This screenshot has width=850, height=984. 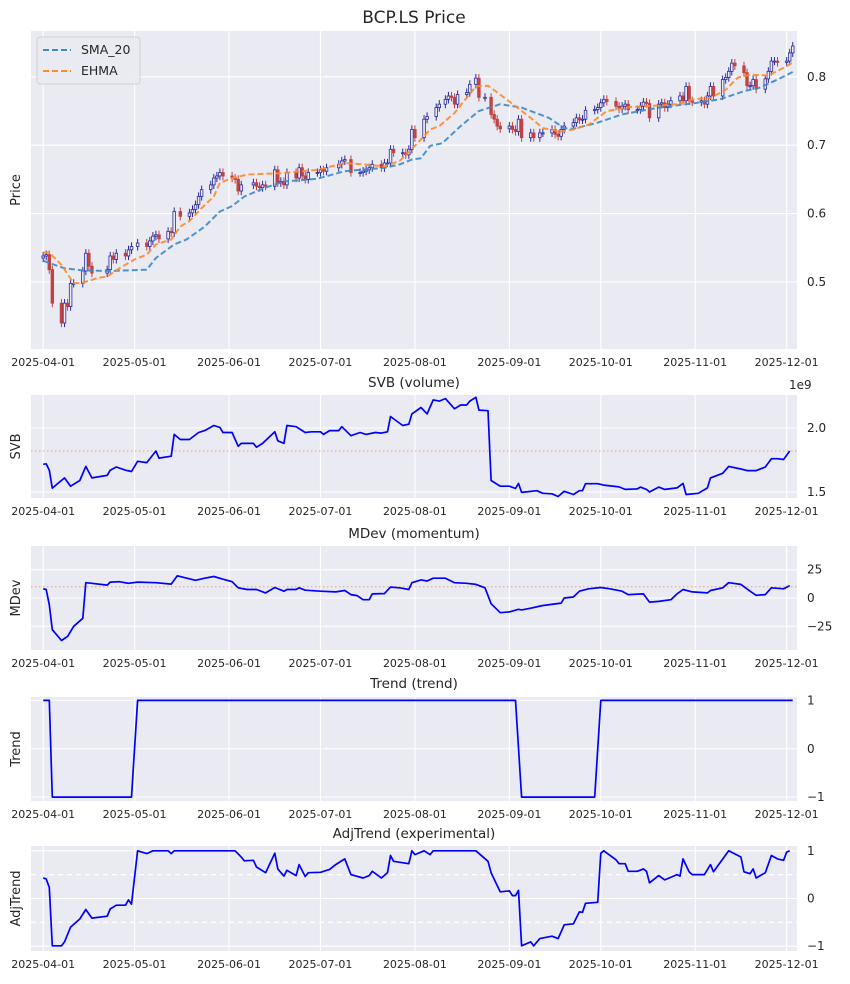 I want to click on legend-box, so click(x=88, y=60).